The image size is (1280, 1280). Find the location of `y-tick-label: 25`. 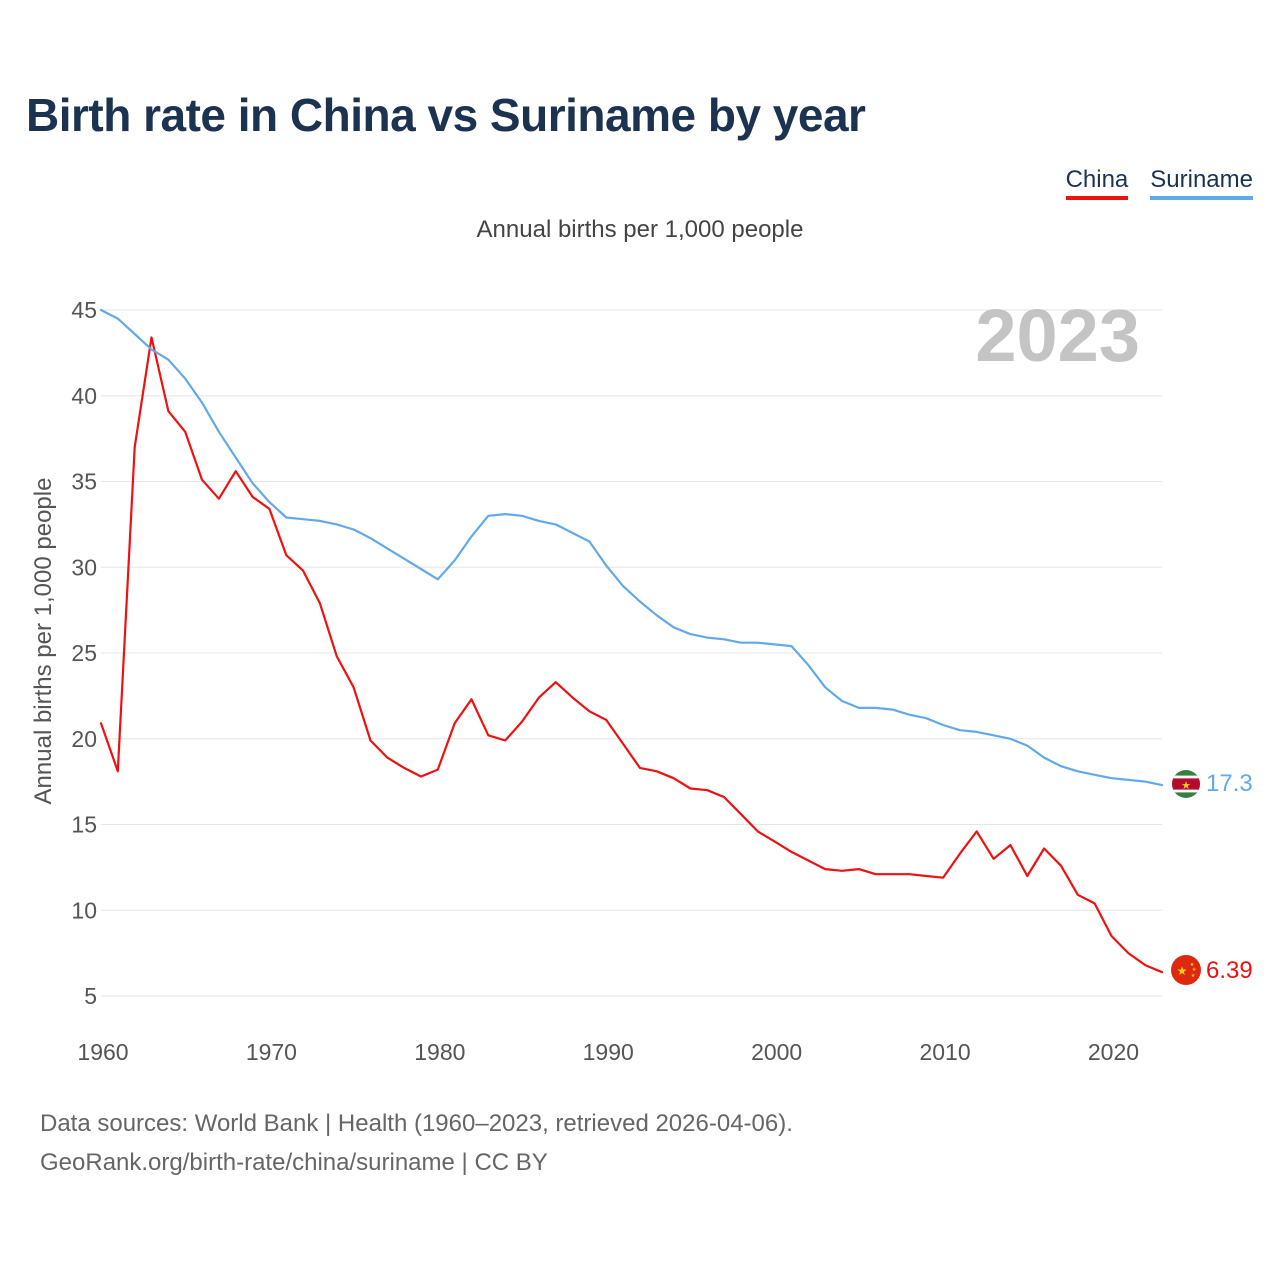

y-tick-label: 25 is located at coordinates (84, 653).